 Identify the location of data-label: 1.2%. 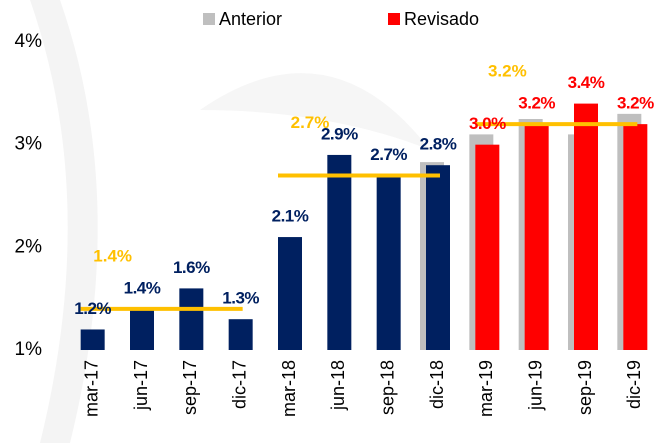
(92, 308).